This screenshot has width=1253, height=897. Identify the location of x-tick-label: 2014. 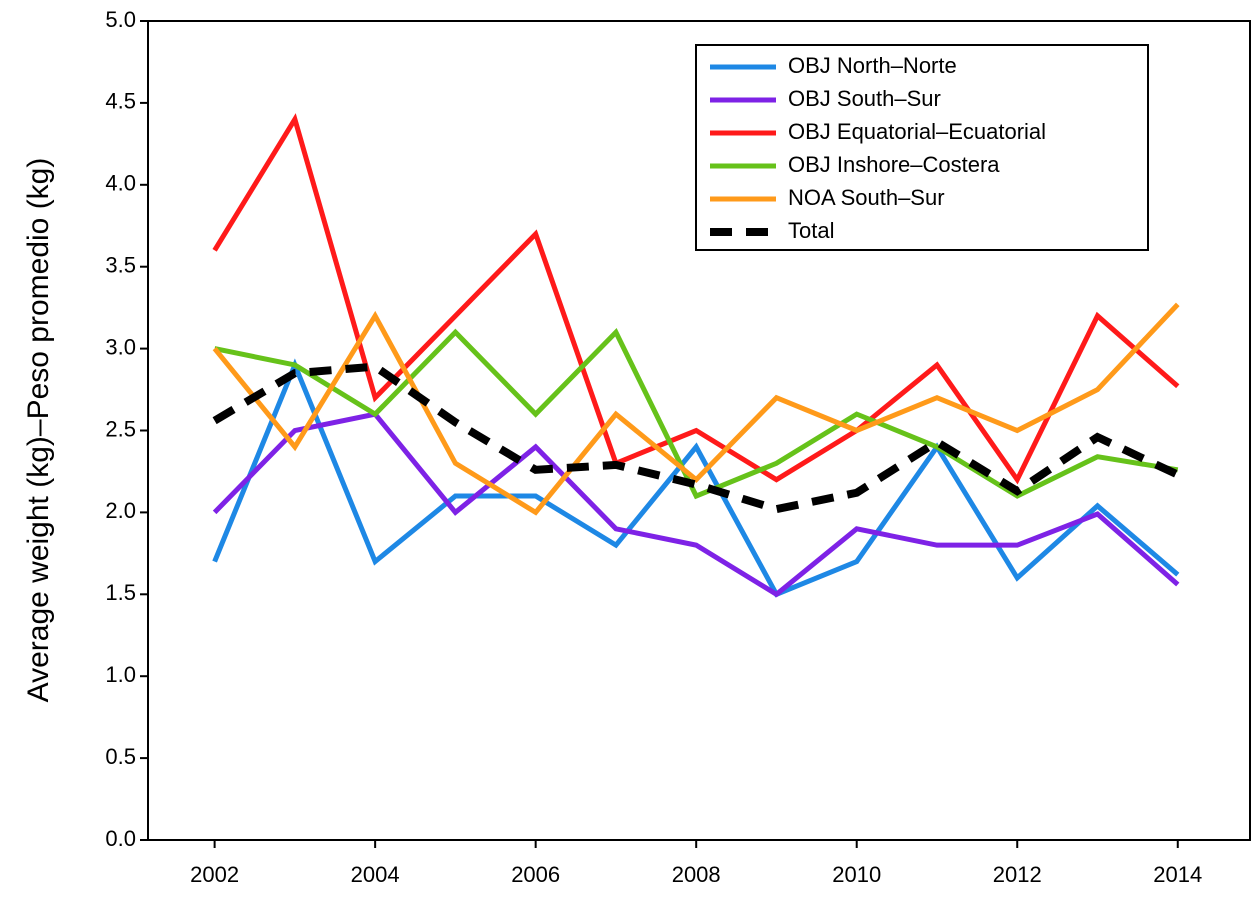
(1177, 874).